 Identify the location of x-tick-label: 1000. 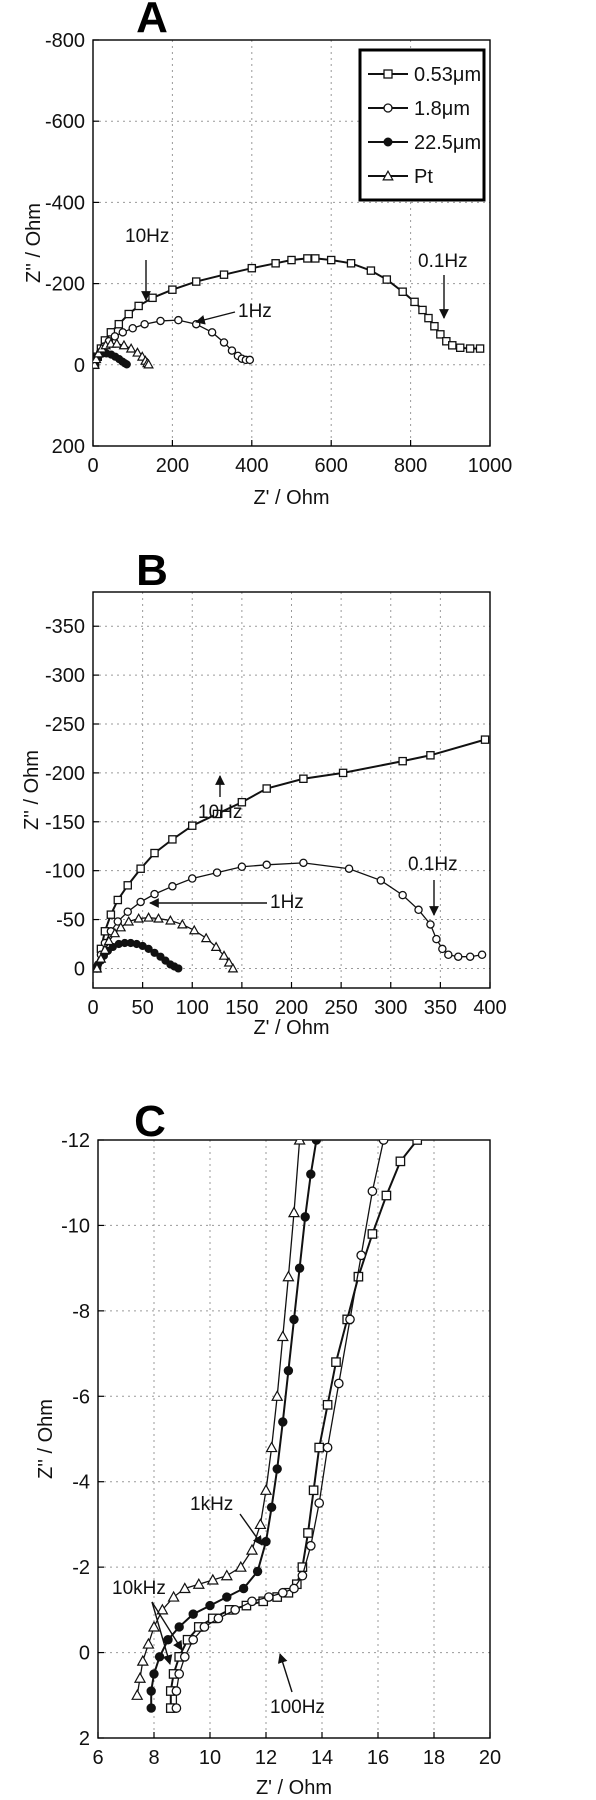
(490, 466).